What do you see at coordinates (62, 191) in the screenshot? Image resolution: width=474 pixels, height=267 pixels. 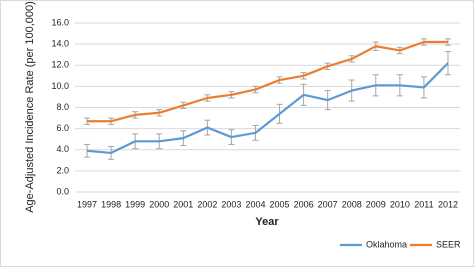 I see `y-tick-label: 0.0` at bounding box center [62, 191].